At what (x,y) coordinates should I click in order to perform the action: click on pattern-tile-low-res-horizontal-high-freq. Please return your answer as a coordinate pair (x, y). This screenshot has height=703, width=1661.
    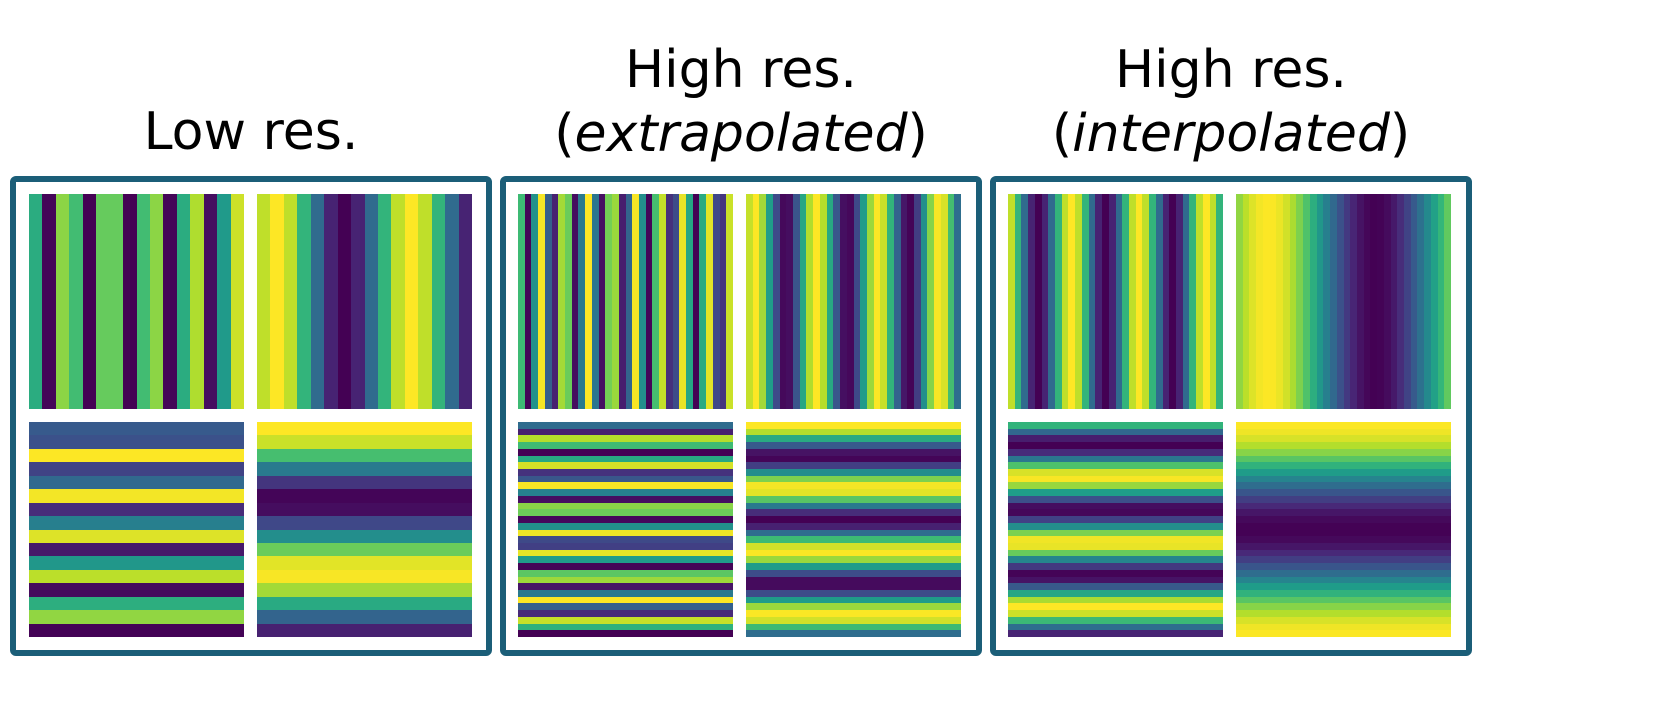
    Looking at the image, I should click on (136, 529).